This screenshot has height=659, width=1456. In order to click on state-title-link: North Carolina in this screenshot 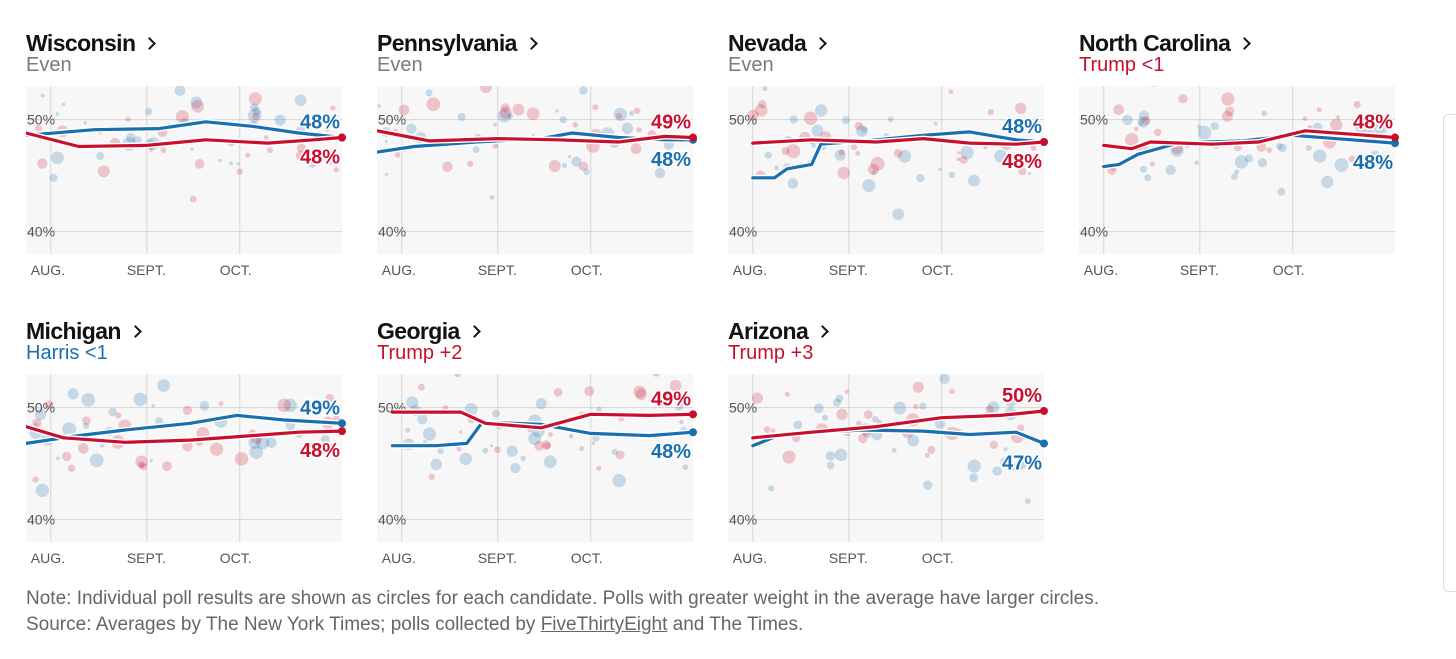, I will do `click(1165, 43)`.